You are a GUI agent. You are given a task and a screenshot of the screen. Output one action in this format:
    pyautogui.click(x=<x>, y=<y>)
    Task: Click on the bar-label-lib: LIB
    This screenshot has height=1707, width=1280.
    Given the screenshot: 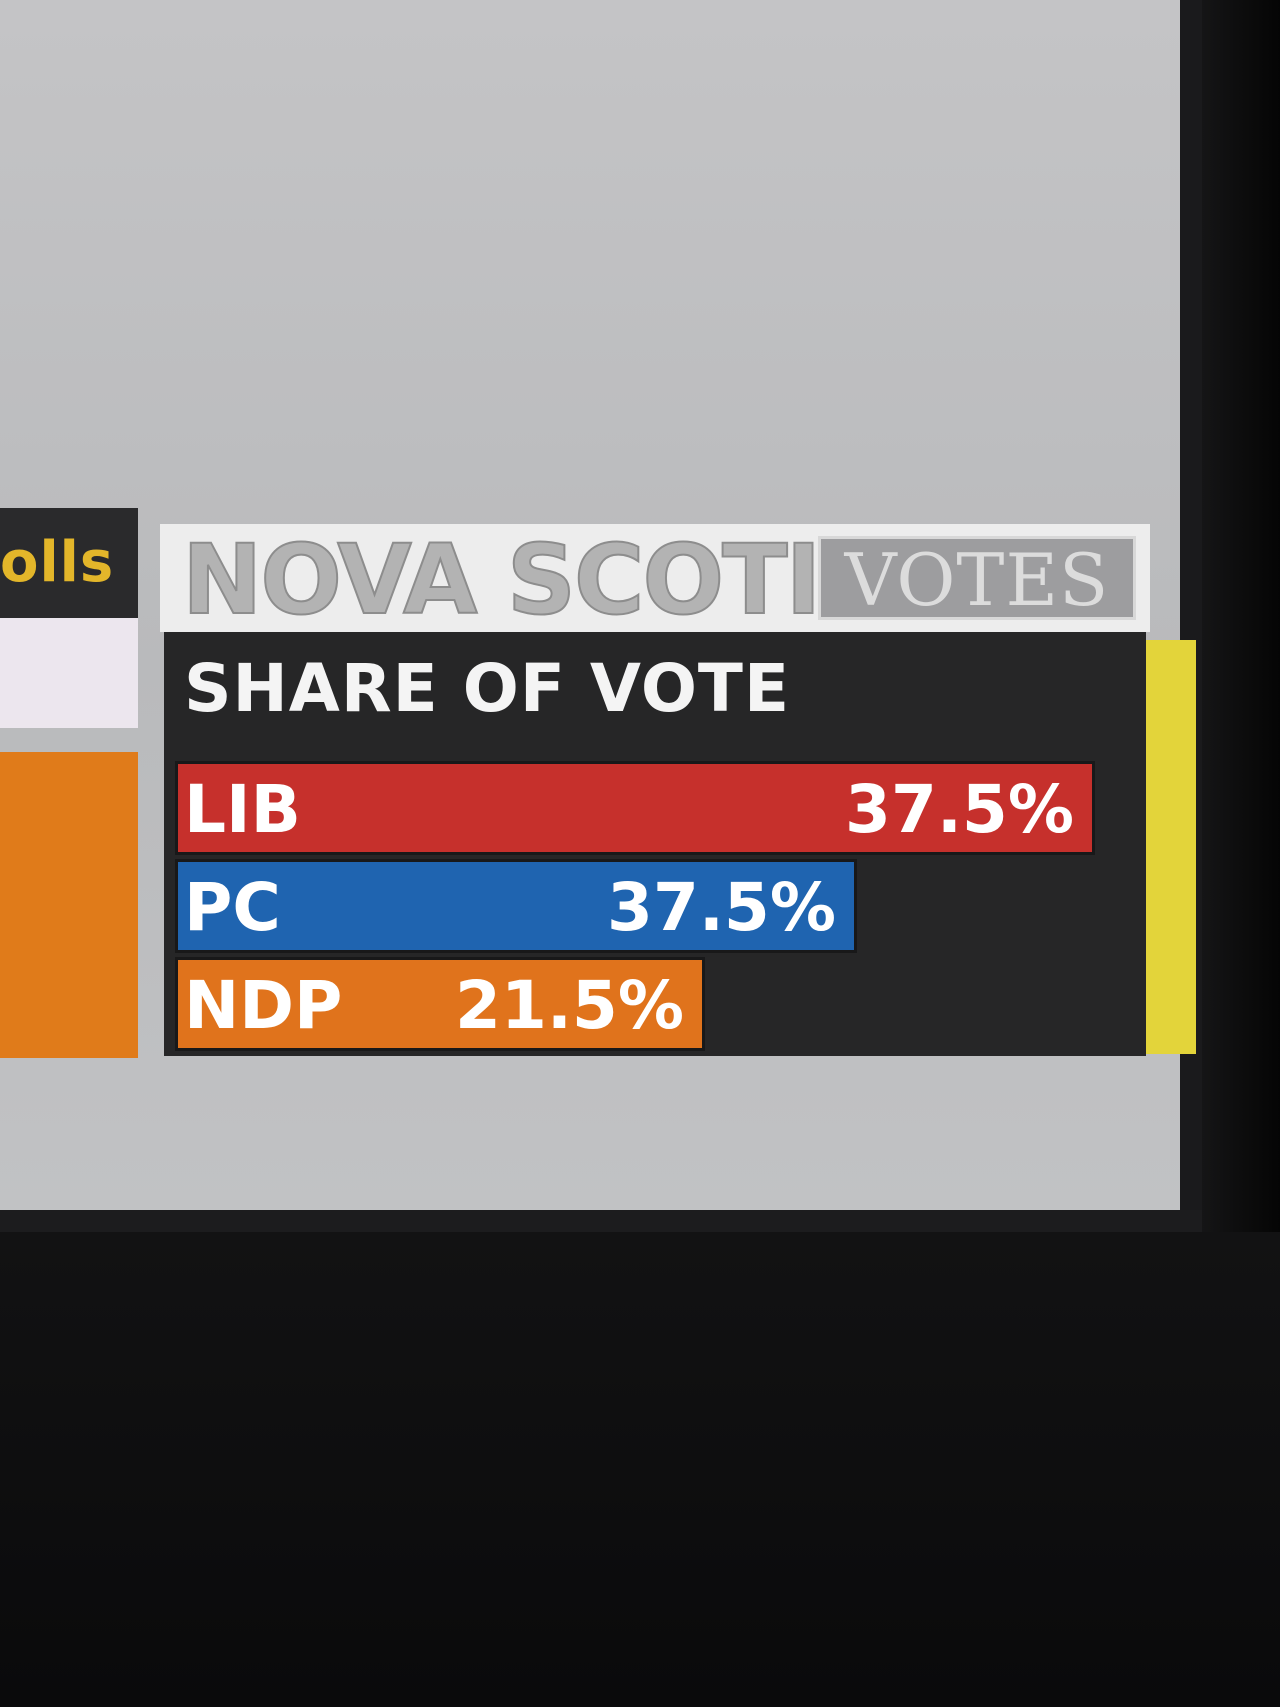 What is the action you would take?
    pyautogui.click(x=242, y=809)
    